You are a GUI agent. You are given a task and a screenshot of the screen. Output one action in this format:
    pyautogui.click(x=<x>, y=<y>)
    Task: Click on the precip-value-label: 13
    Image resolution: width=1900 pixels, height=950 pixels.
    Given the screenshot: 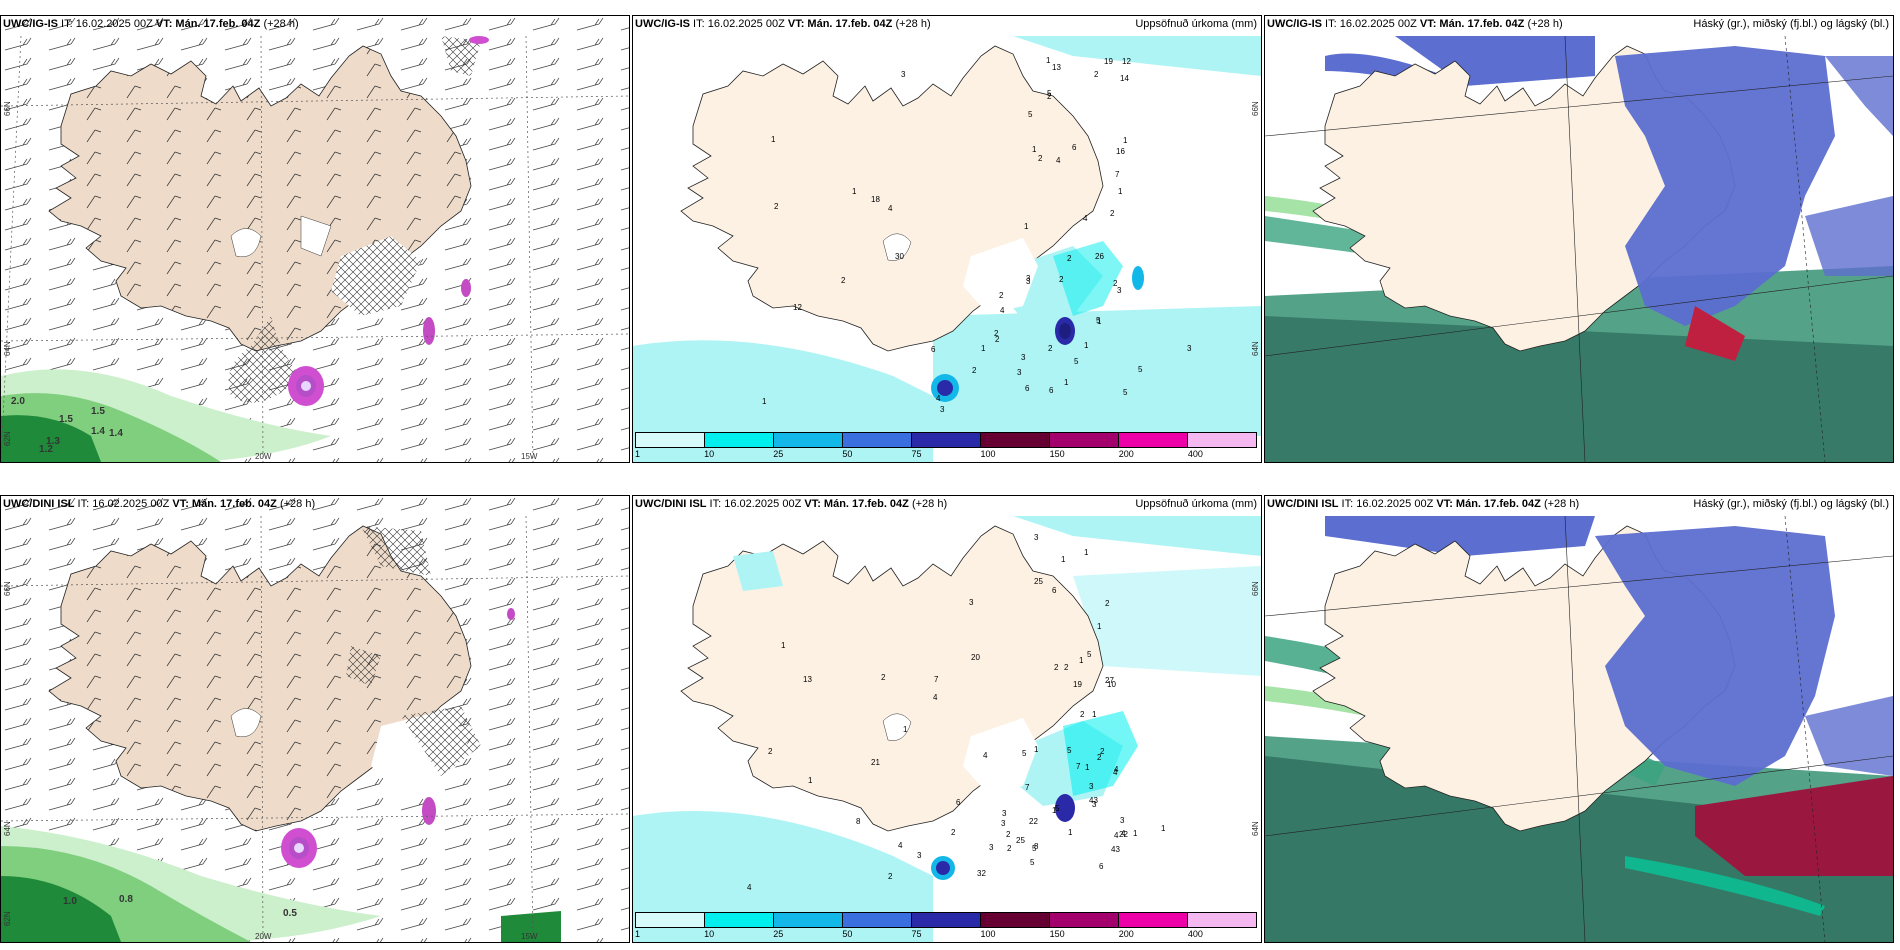 What is the action you would take?
    pyautogui.click(x=1056, y=67)
    